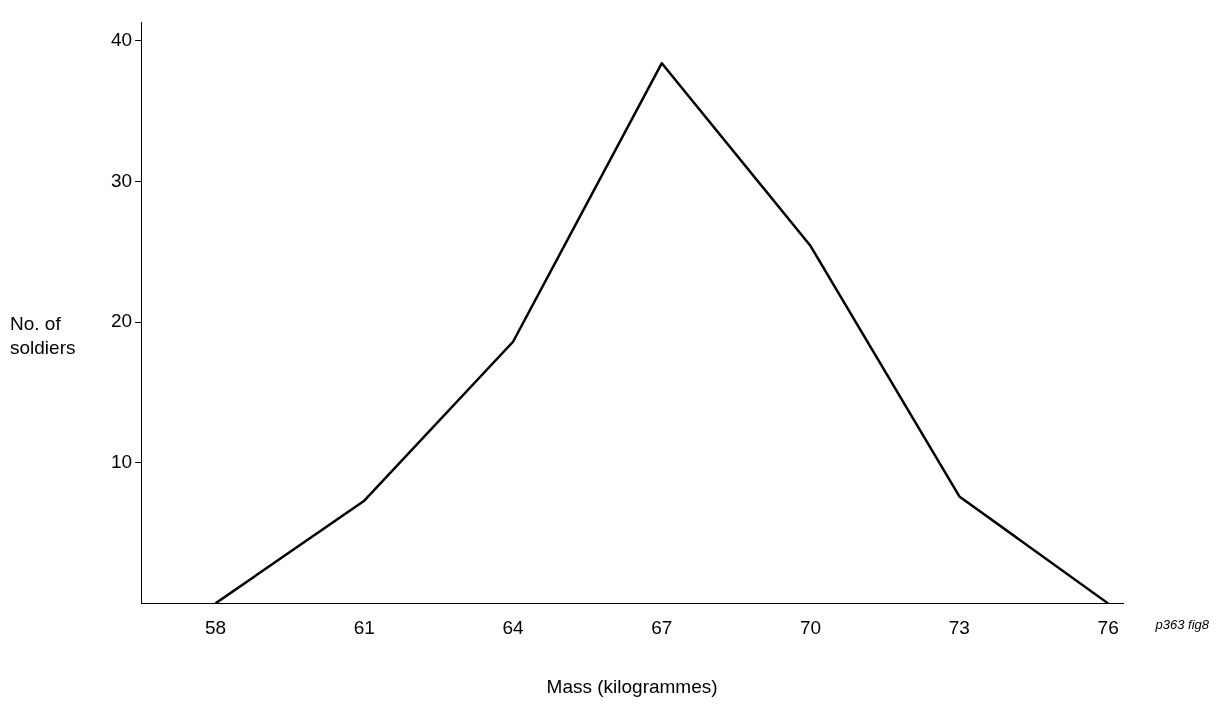 Image resolution: width=1221 pixels, height=715 pixels. What do you see at coordinates (662, 628) in the screenshot?
I see `x-tick-label: 67` at bounding box center [662, 628].